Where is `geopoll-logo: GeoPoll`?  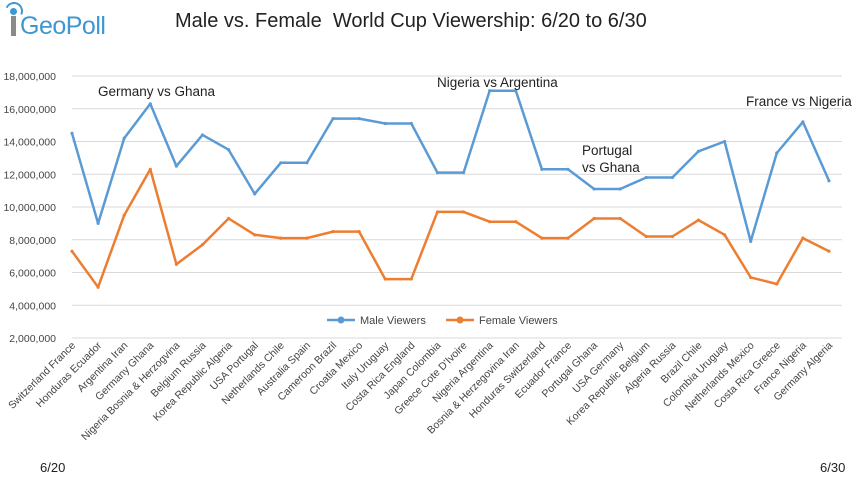 geopoll-logo: GeoPoll is located at coordinates (64, 20).